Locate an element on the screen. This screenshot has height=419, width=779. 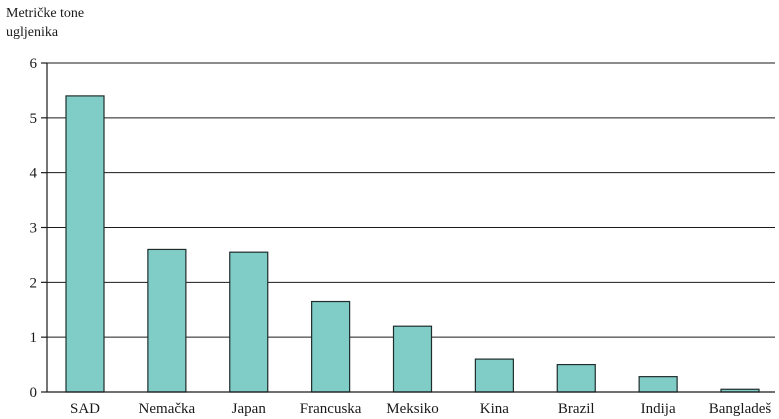
category-label: Meksiko is located at coordinates (412, 409).